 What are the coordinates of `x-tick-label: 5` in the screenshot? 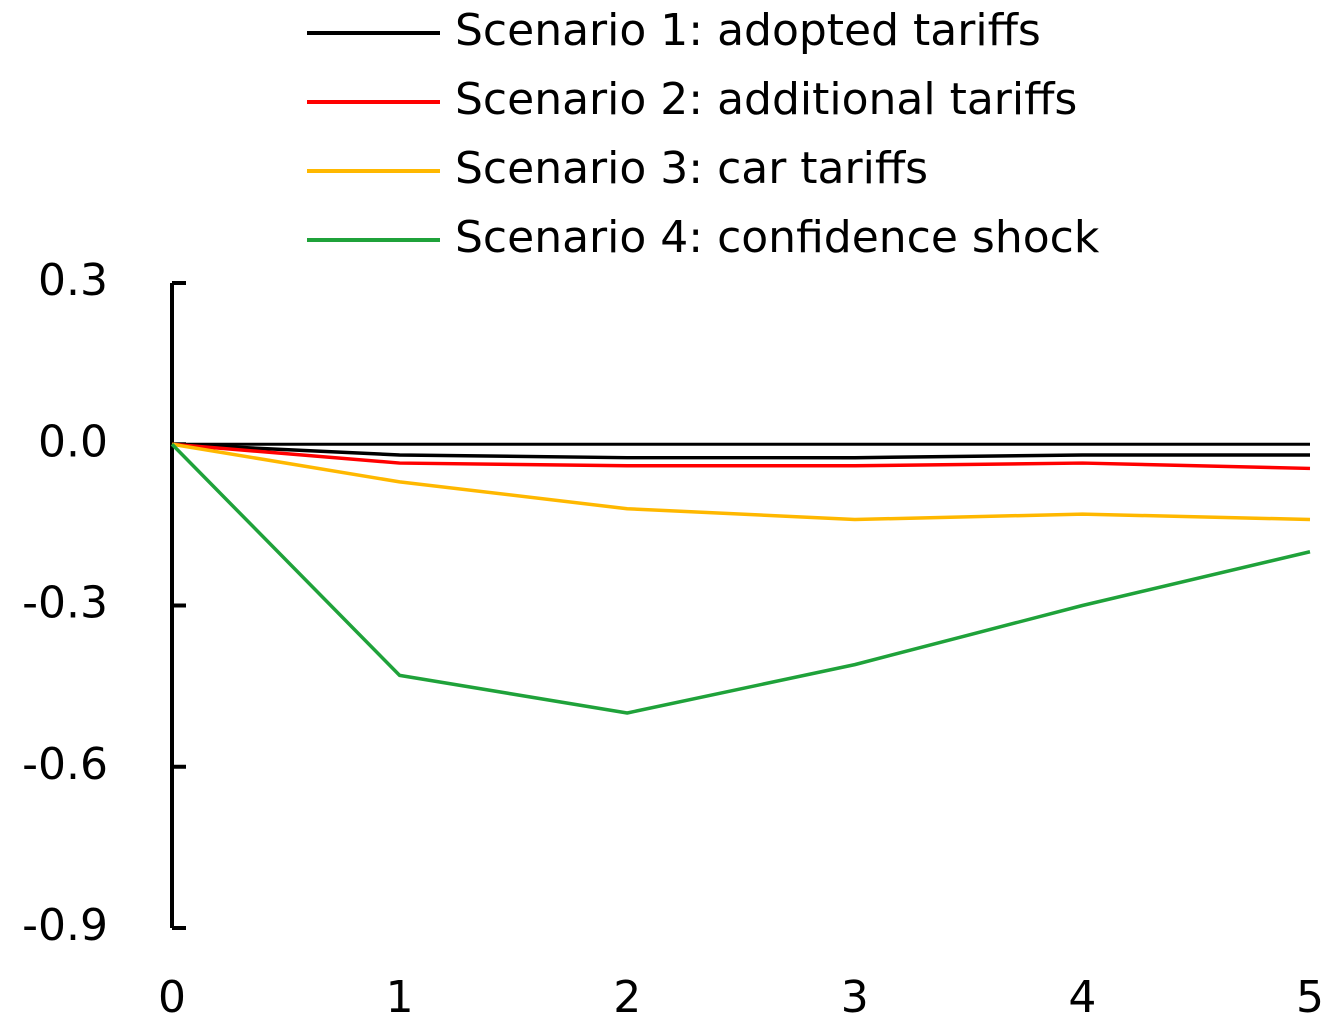 It's located at (1310, 997).